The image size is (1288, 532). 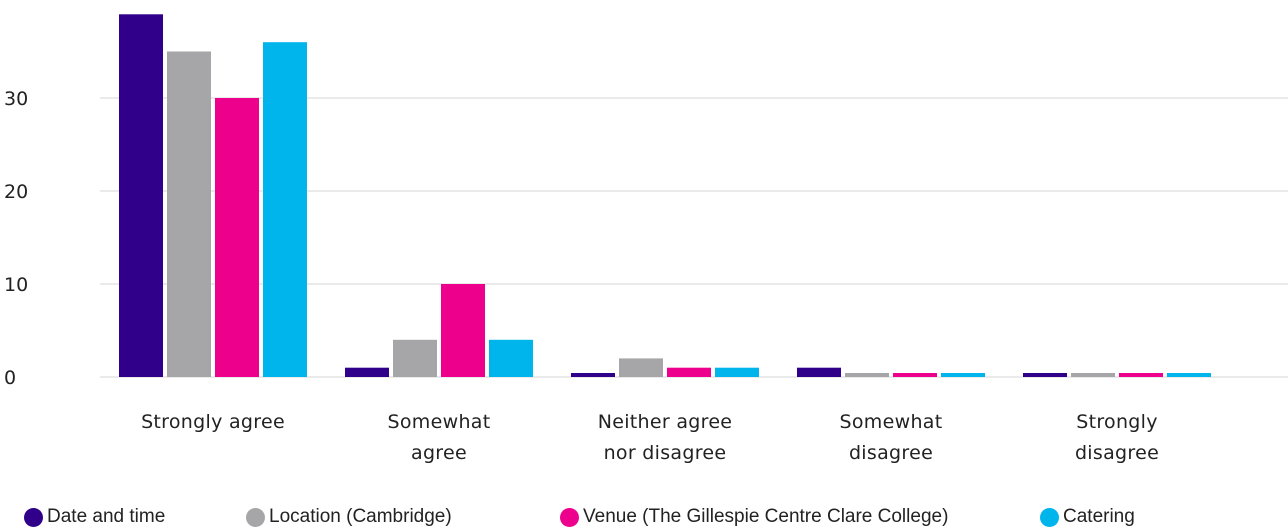 What do you see at coordinates (360, 516) in the screenshot?
I see `legend-label: Location (Cambridge)` at bounding box center [360, 516].